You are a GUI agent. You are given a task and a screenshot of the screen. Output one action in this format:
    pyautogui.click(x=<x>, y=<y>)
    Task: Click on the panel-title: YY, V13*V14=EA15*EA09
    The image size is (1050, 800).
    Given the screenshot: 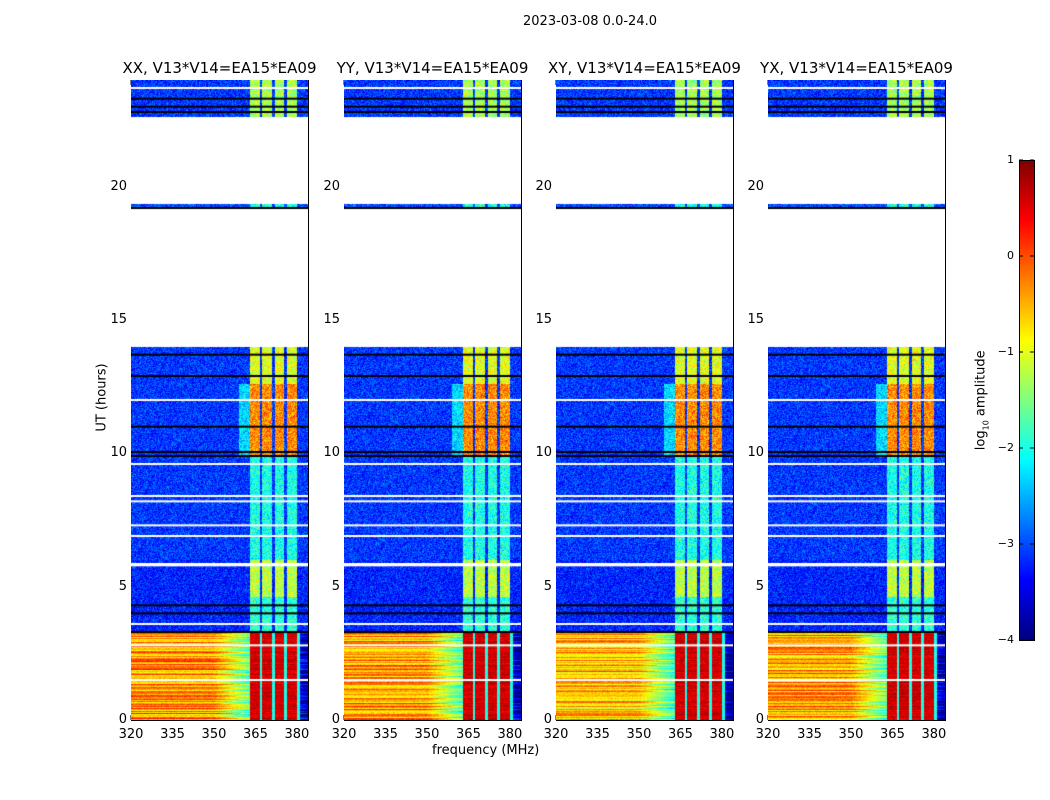 What is the action you would take?
    pyautogui.click(x=432, y=68)
    